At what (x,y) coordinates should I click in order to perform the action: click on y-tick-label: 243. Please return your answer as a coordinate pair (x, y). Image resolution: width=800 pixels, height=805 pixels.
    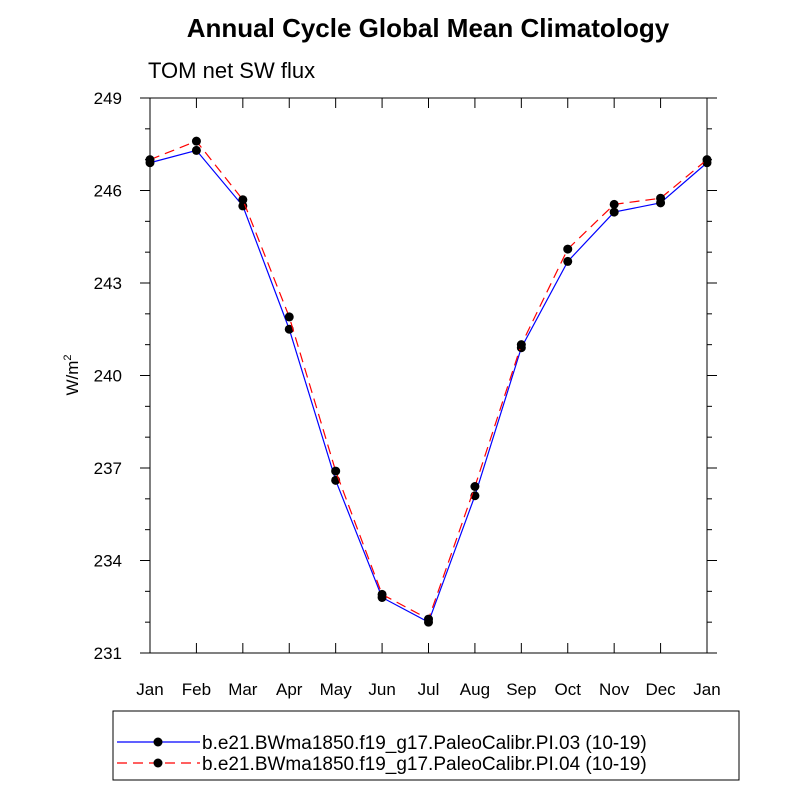
    Looking at the image, I should click on (108, 283).